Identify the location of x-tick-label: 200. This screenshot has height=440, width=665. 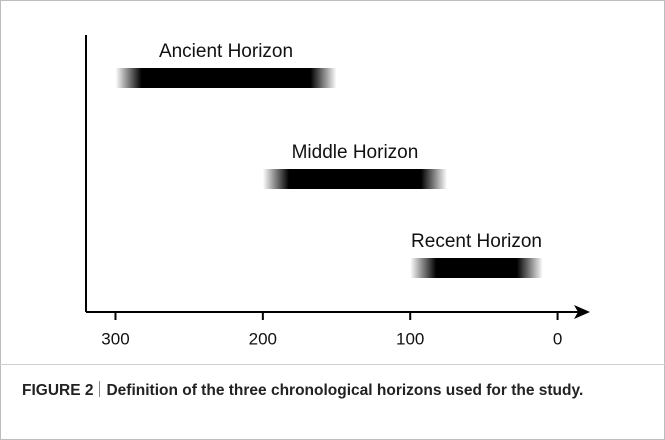
(263, 338).